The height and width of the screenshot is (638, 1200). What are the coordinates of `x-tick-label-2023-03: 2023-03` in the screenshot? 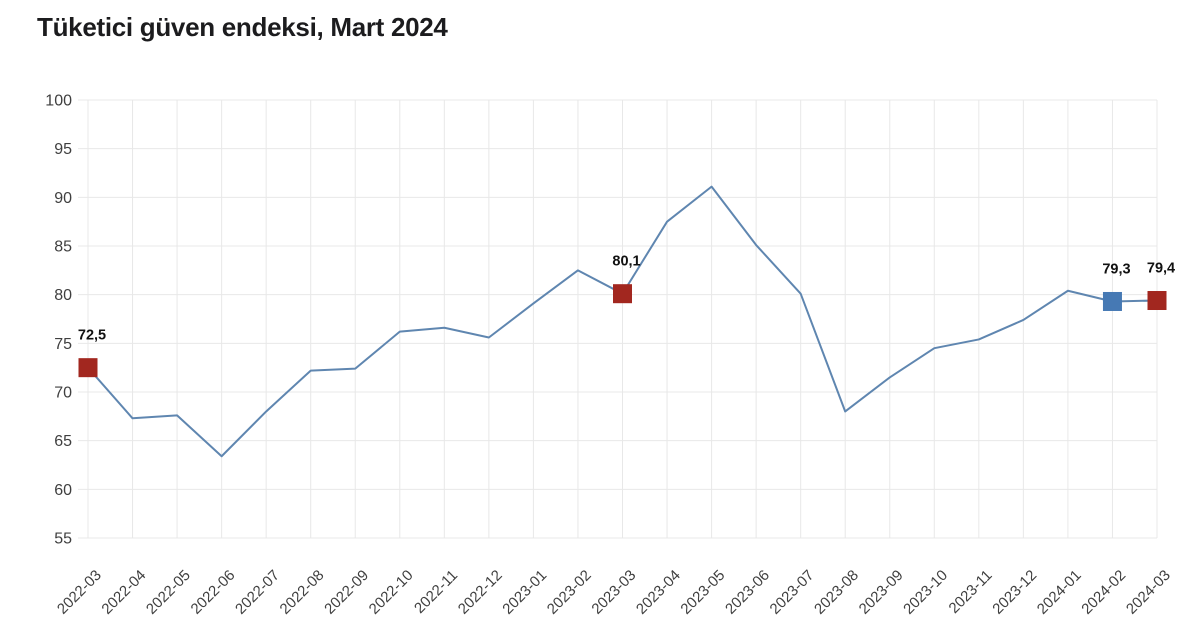 It's located at (613, 592).